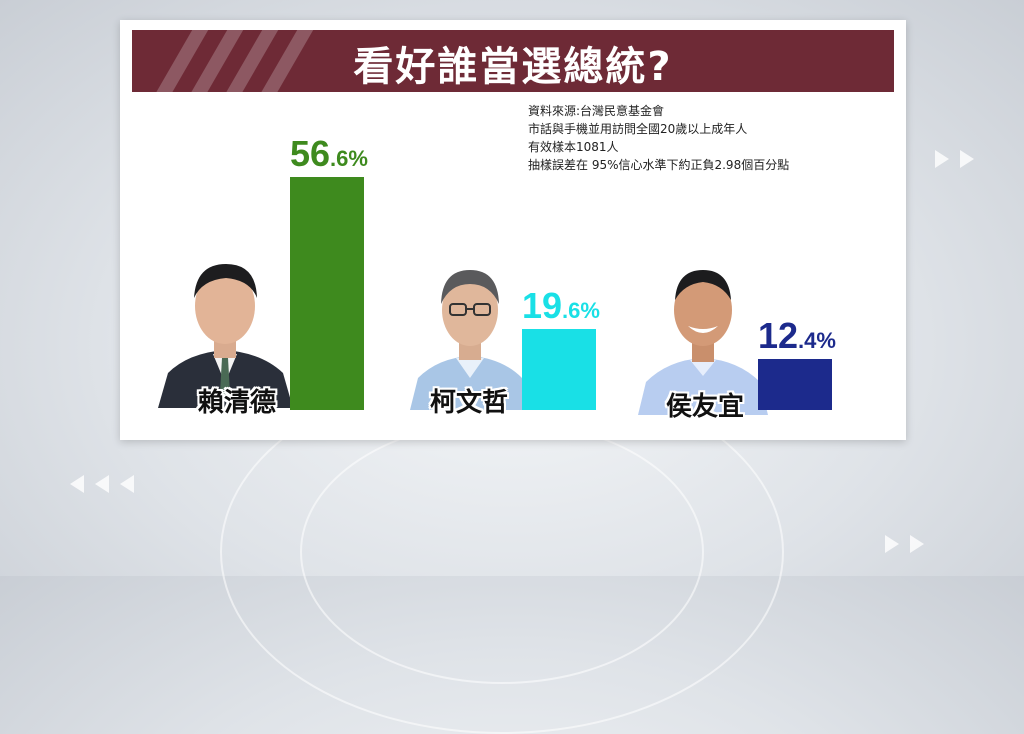 The height and width of the screenshot is (734, 1024). What do you see at coordinates (596, 111) in the screenshot?
I see `source-note-line: 資料來源:台灣民意基金會` at bounding box center [596, 111].